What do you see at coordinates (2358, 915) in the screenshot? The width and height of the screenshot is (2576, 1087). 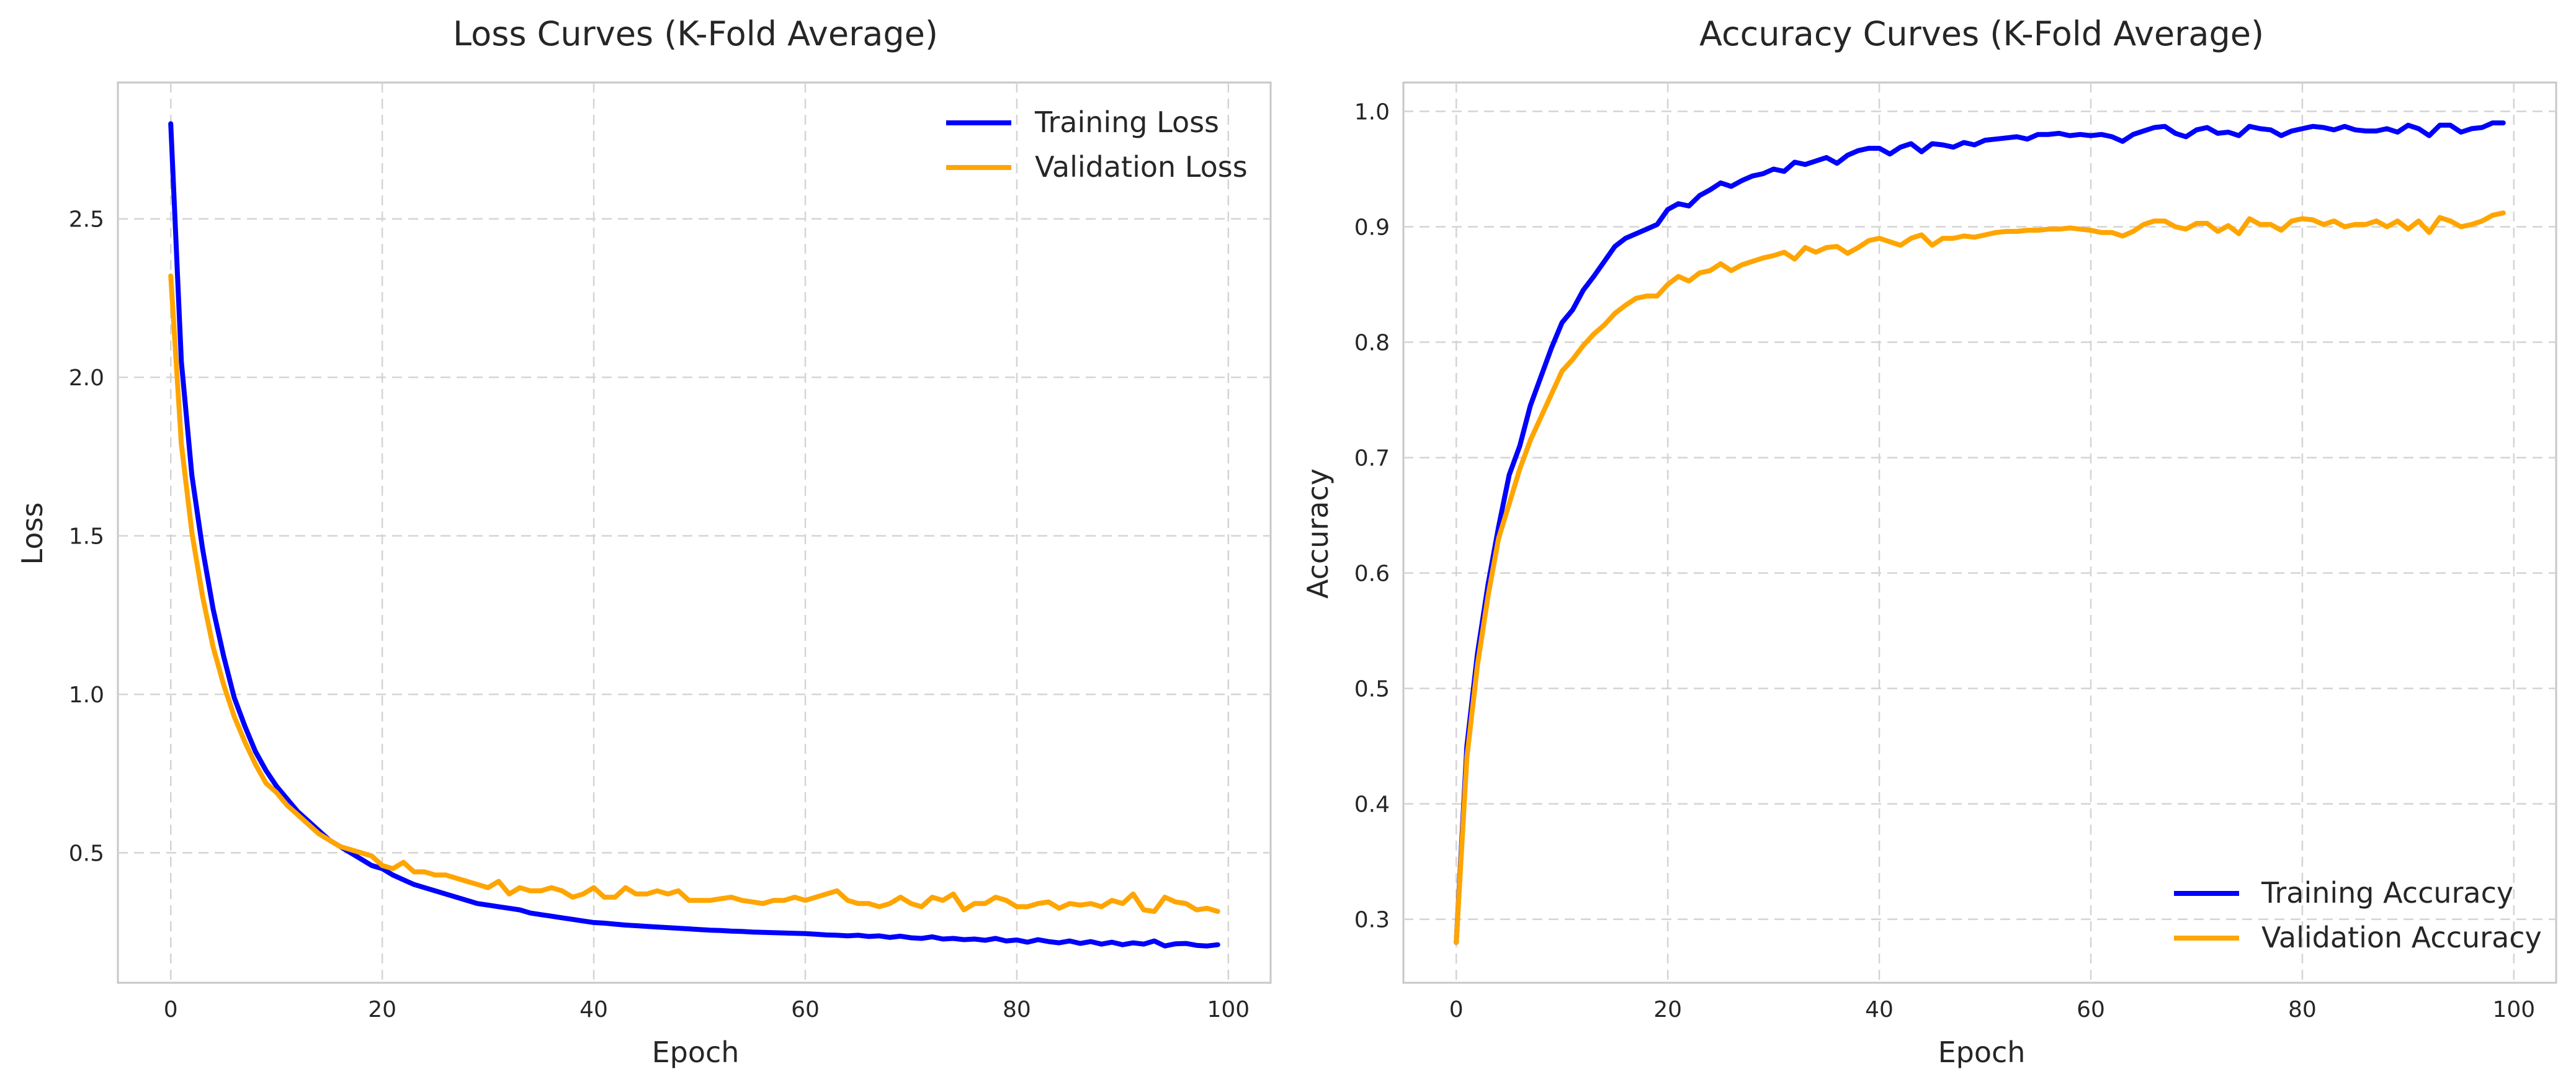 I see `accuracy-legend: Training Accuracy Validation Accuracy` at bounding box center [2358, 915].